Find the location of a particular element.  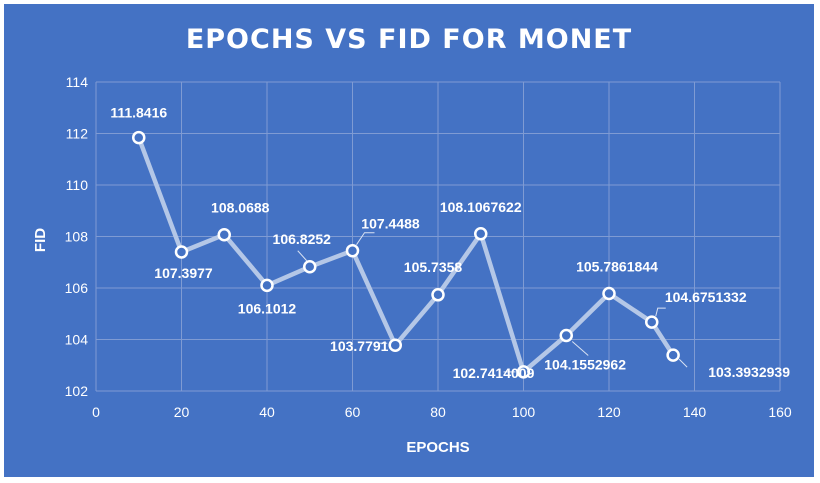

x-tick-label: 60 is located at coordinates (353, 412).